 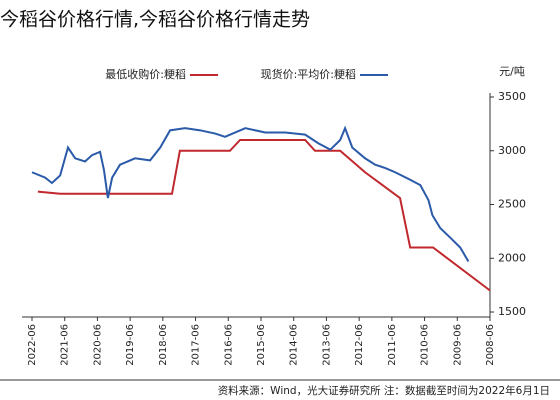 I want to click on legend-label: 现货价:平均价:粳稻, so click(x=308, y=74).